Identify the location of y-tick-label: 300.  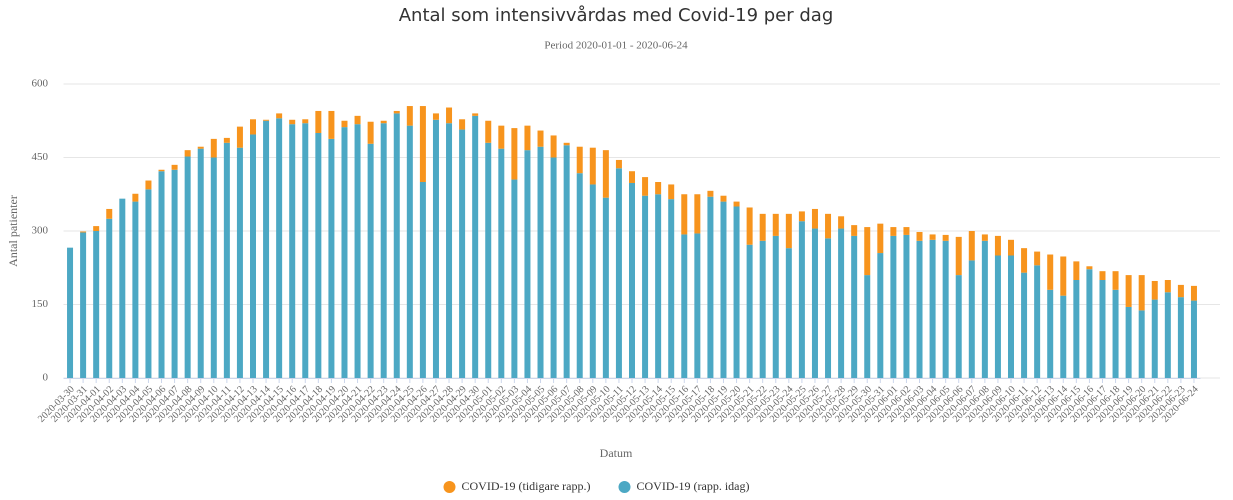
(40, 231).